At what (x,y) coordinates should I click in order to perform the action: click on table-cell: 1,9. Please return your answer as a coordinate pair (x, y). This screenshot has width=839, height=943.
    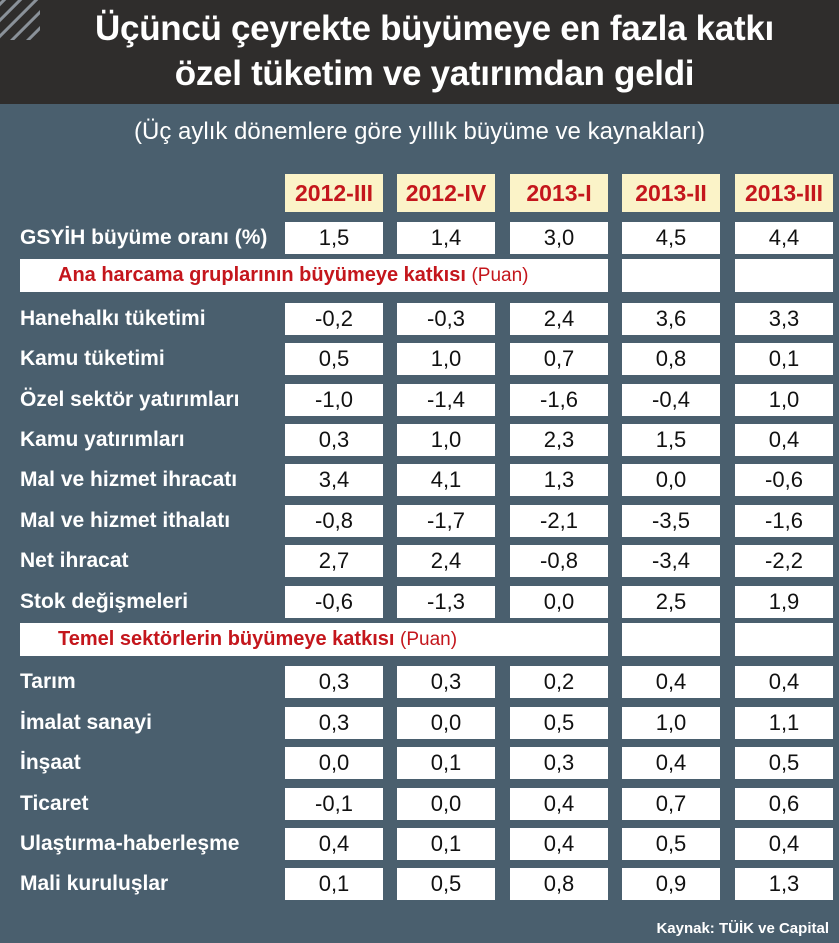
    Looking at the image, I should click on (784, 601).